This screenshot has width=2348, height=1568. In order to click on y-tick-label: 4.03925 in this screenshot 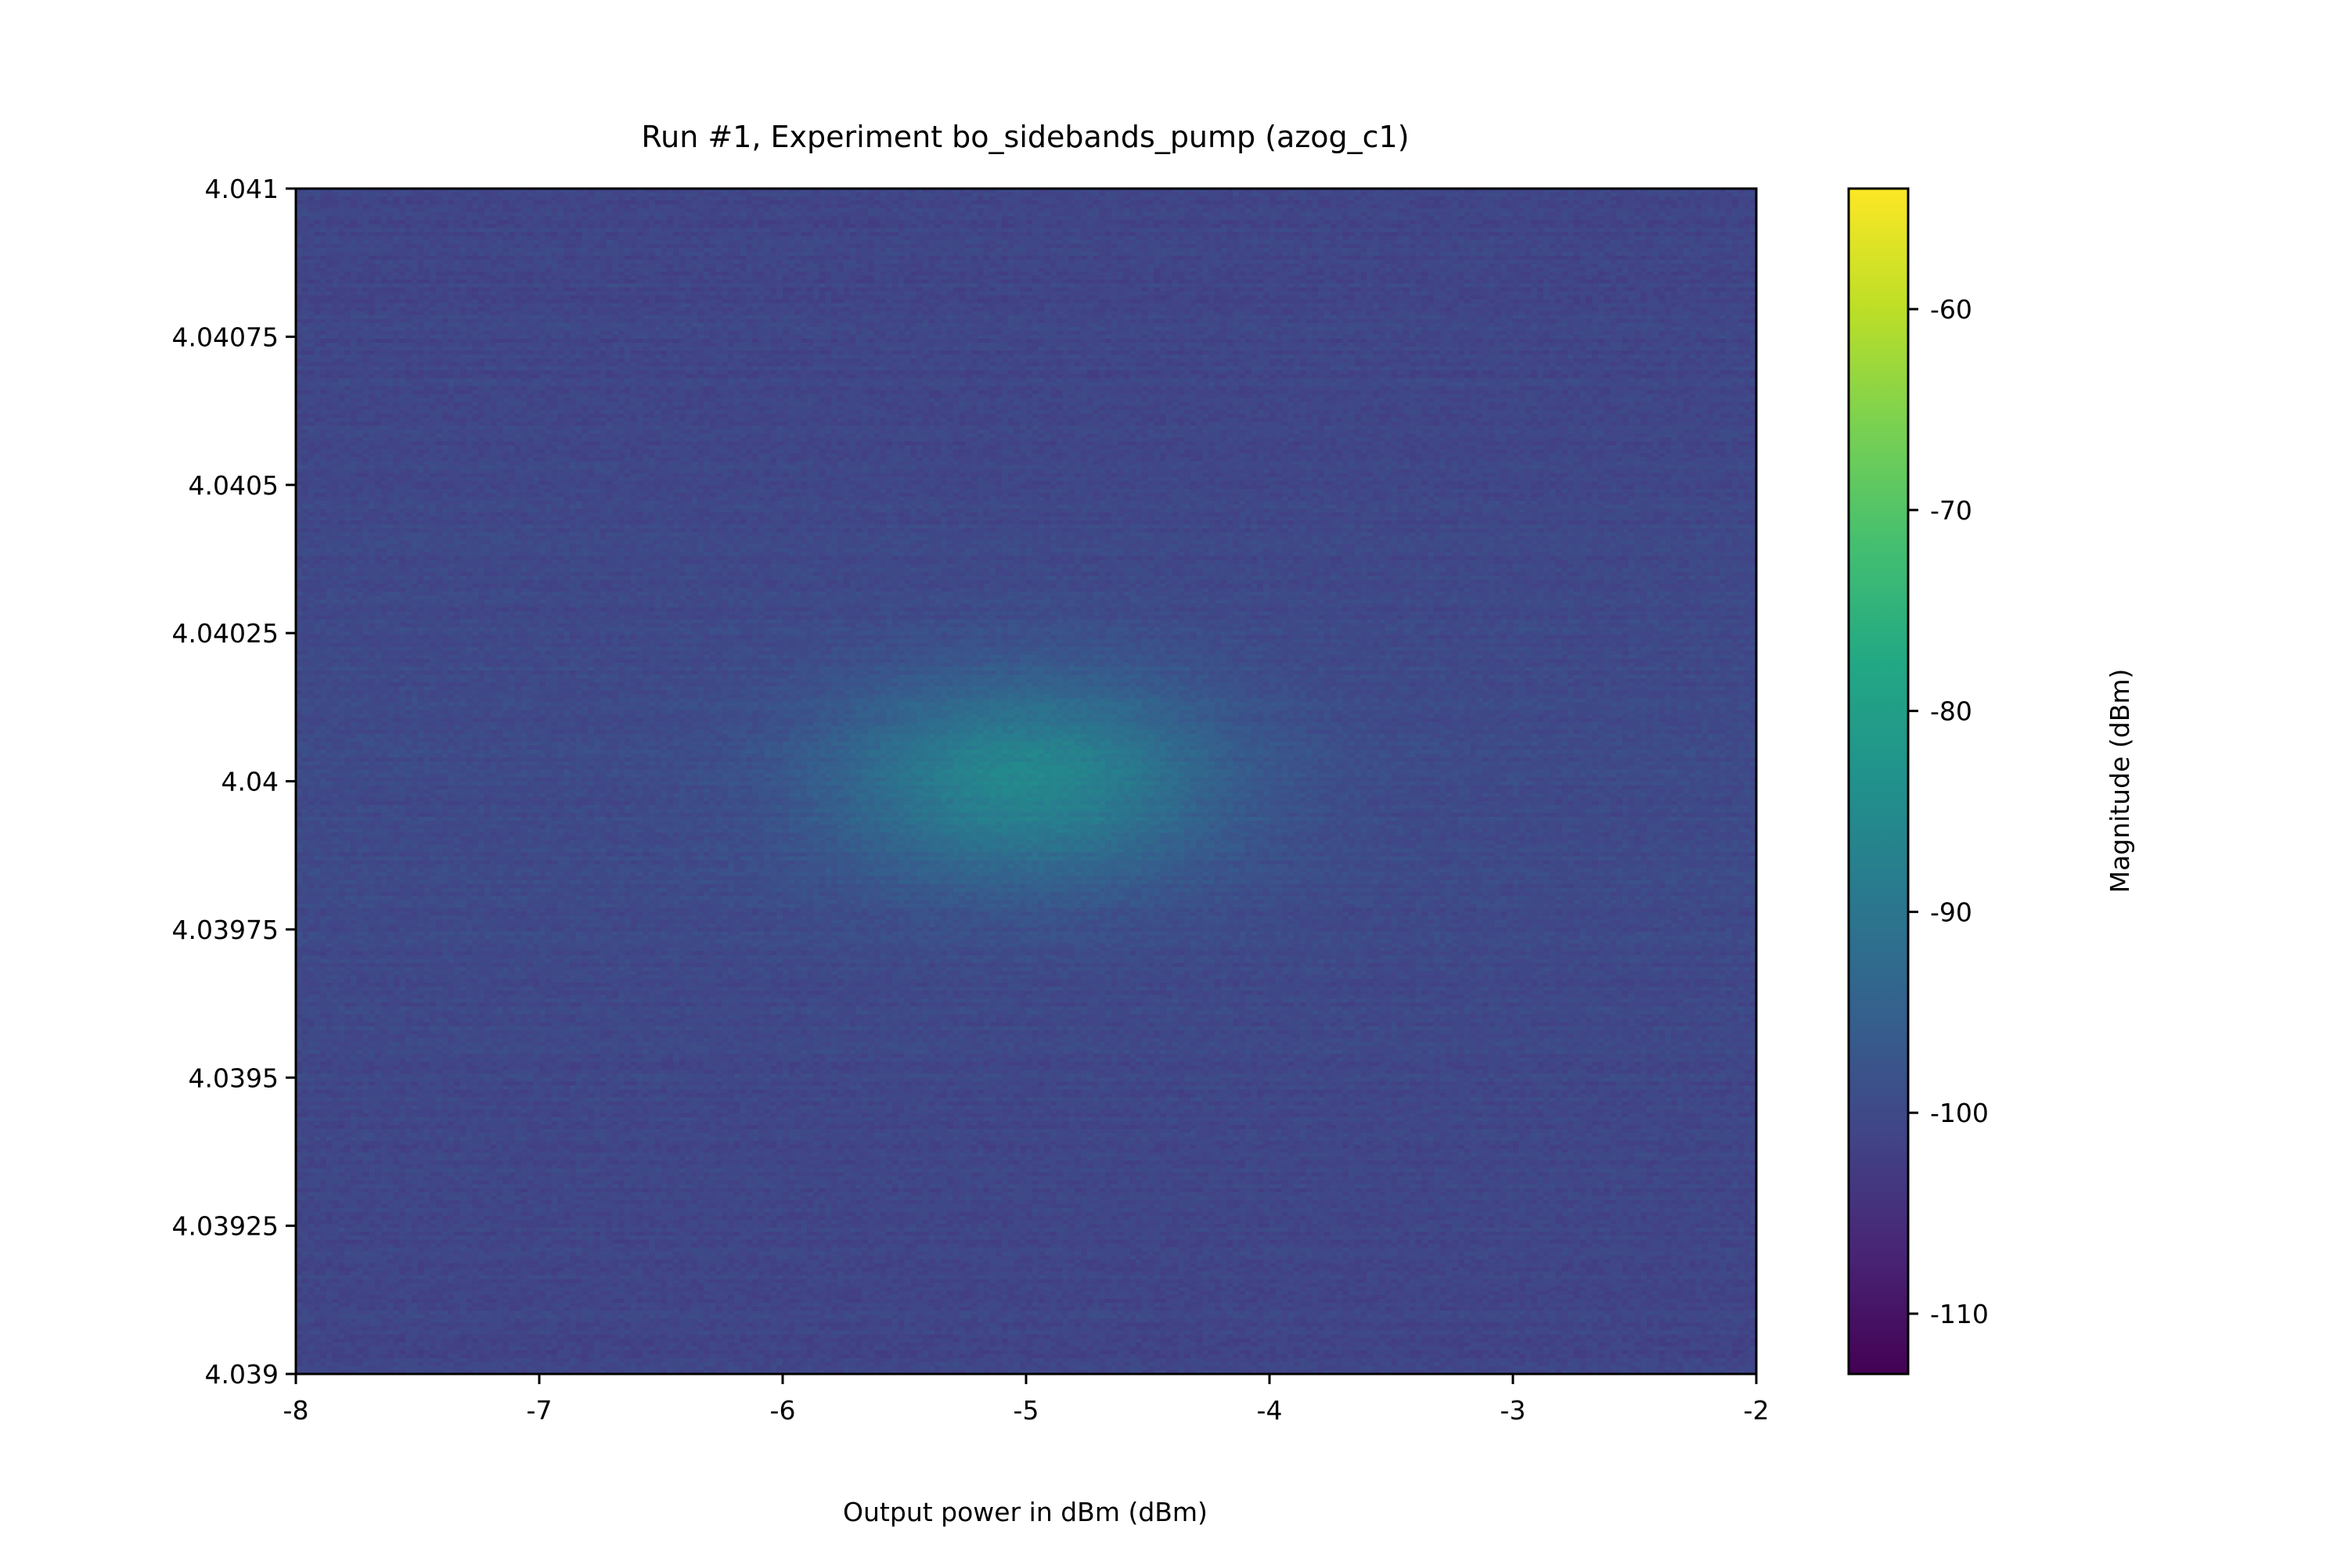, I will do `click(225, 1226)`.